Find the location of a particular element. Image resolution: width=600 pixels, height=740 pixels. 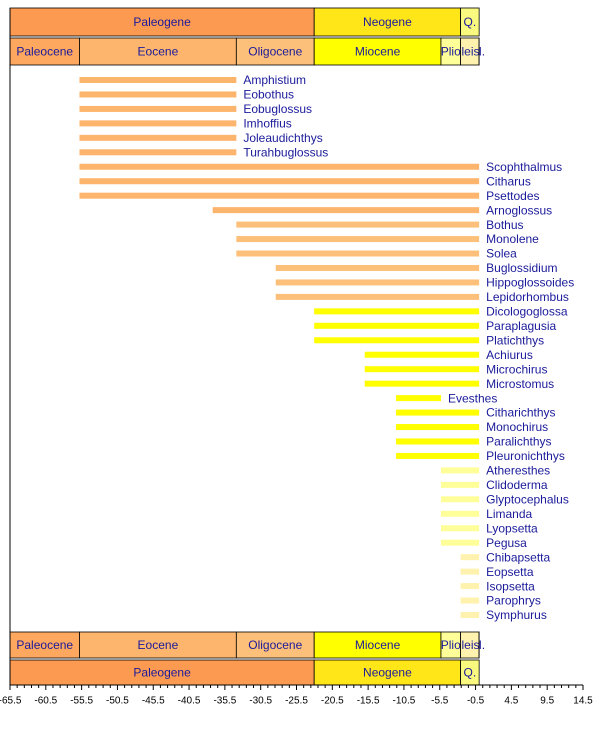

x-tick-label: -25.5 is located at coordinates (296, 701).